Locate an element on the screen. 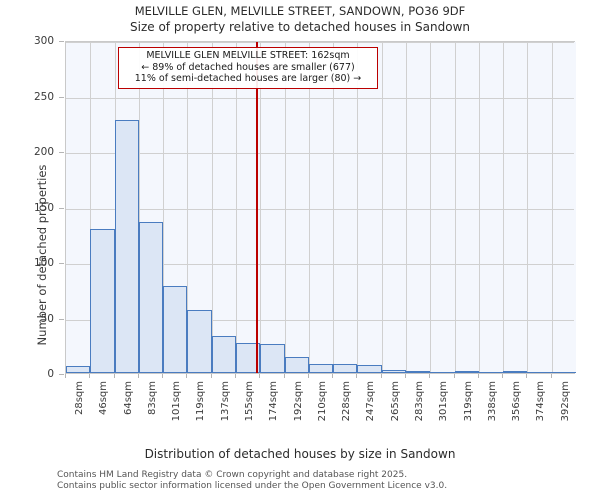 This screenshot has width=600, height=500. x-axis-tick-label: 247sqm is located at coordinates (371, 401).